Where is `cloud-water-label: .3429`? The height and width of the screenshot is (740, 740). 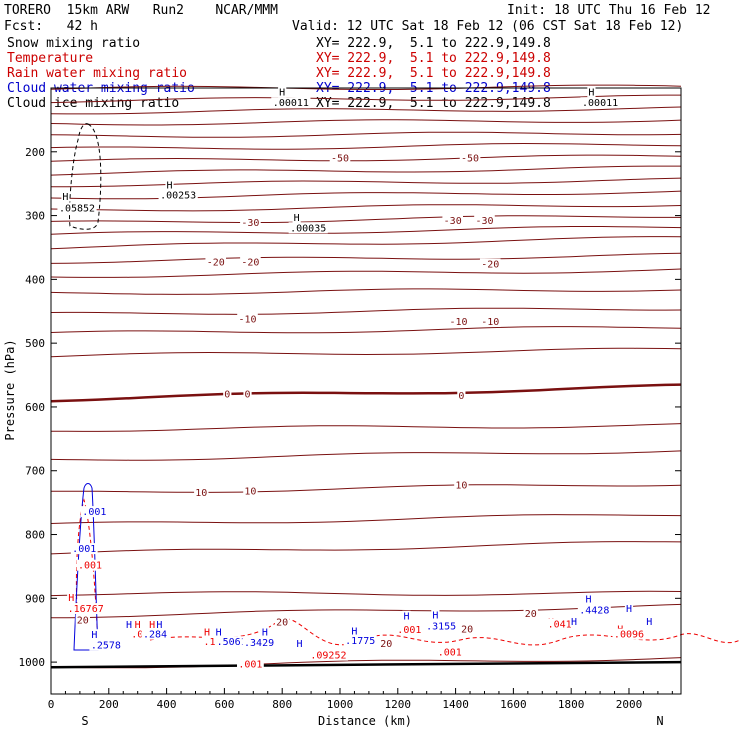 cloud-water-label: .3429 is located at coordinates (259, 643).